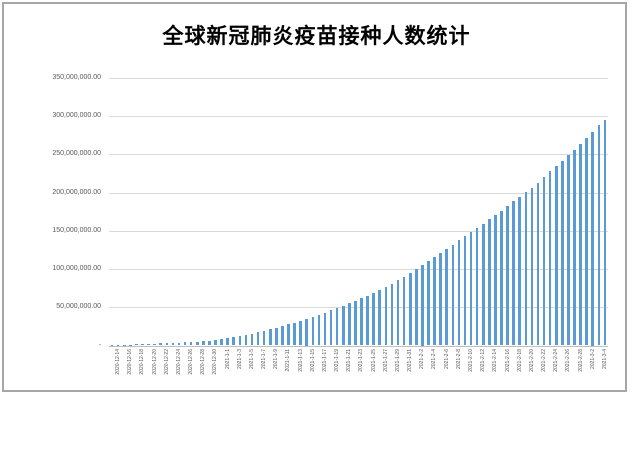  I want to click on y-axis-label: 250,000,000.00, so click(66, 154).